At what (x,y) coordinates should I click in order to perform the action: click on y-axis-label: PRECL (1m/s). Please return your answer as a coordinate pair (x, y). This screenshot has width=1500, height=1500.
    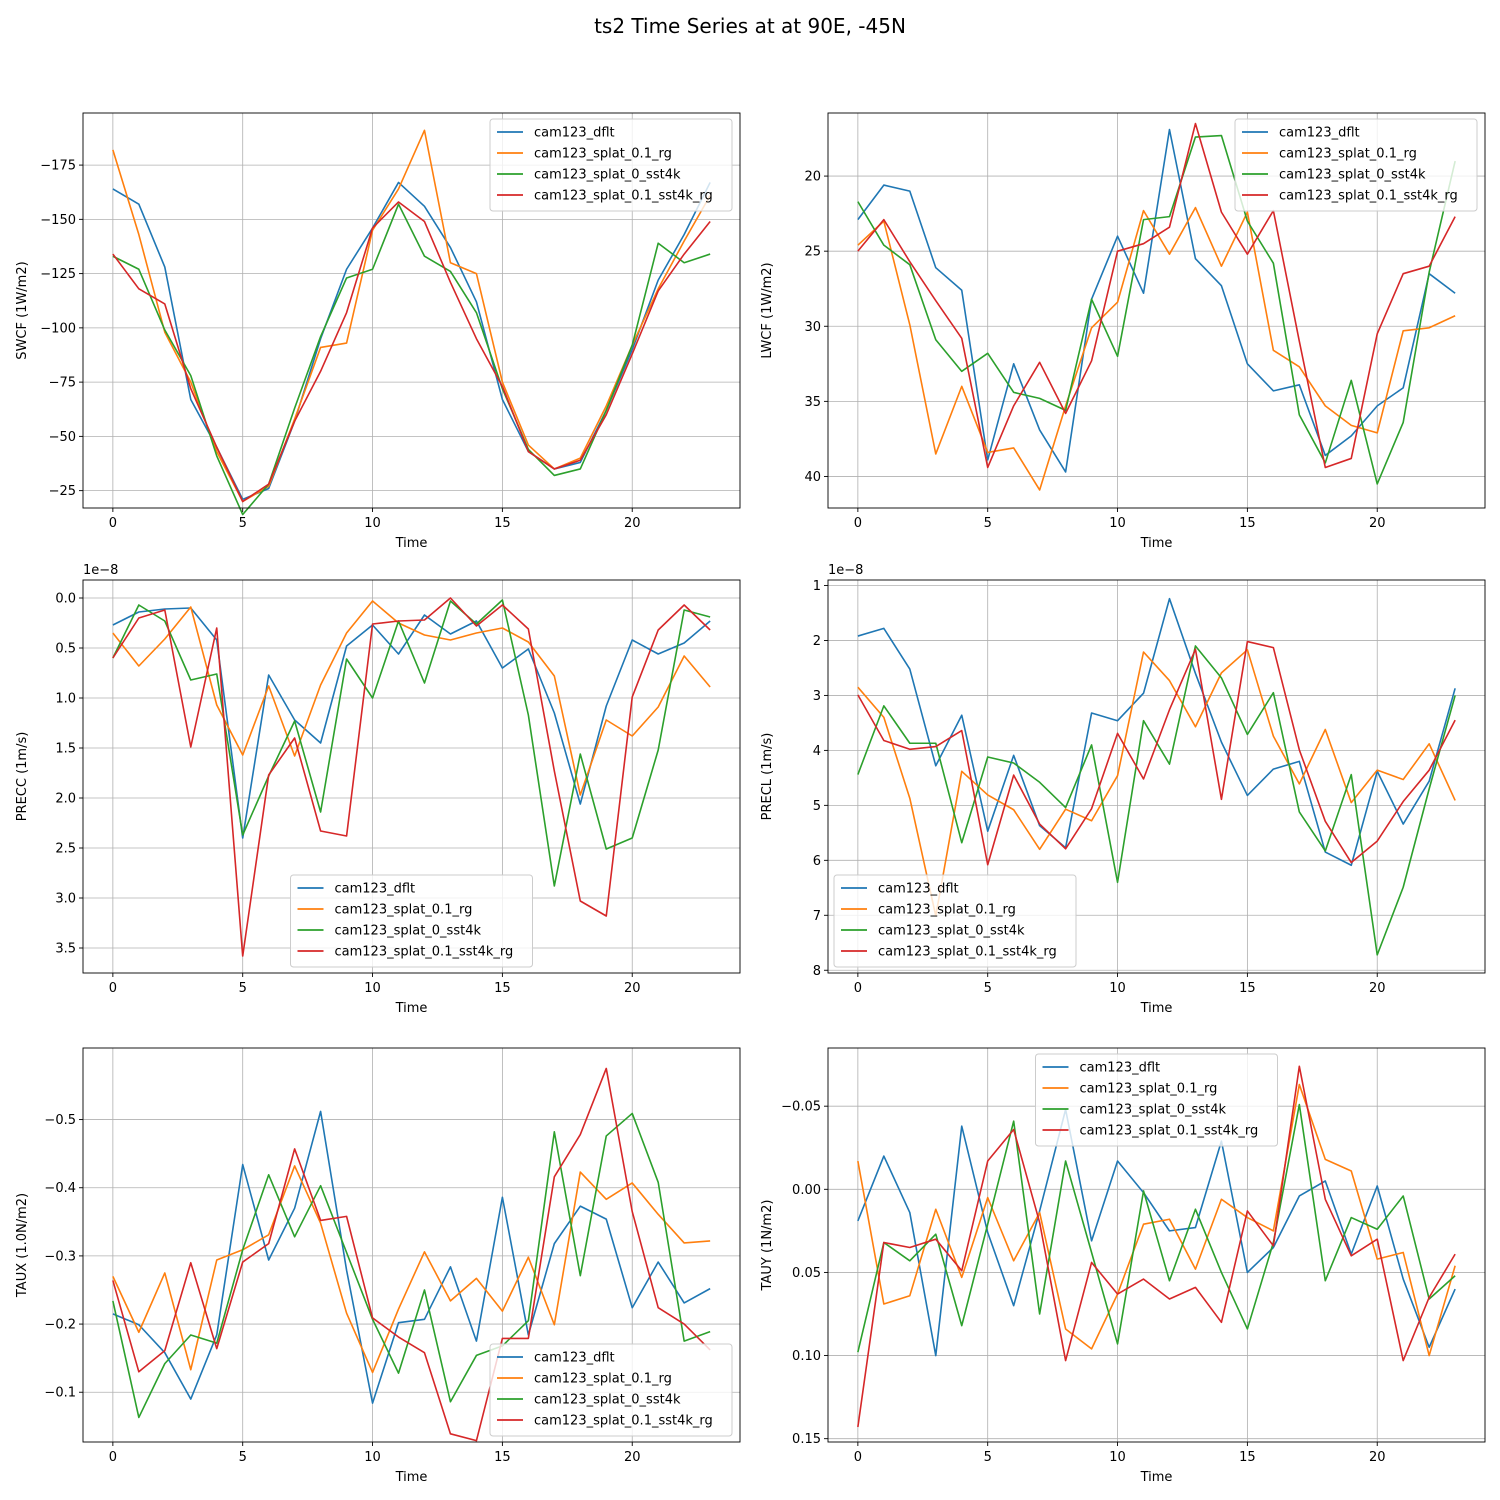
    Looking at the image, I should click on (767, 777).